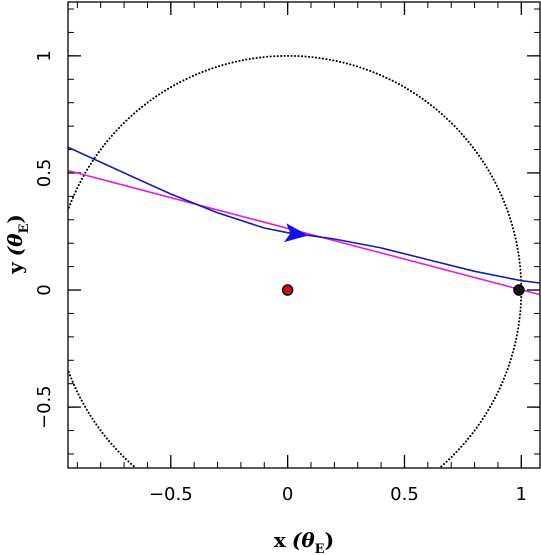 This screenshot has width=541, height=555. I want to click on lens-point, so click(287, 290).